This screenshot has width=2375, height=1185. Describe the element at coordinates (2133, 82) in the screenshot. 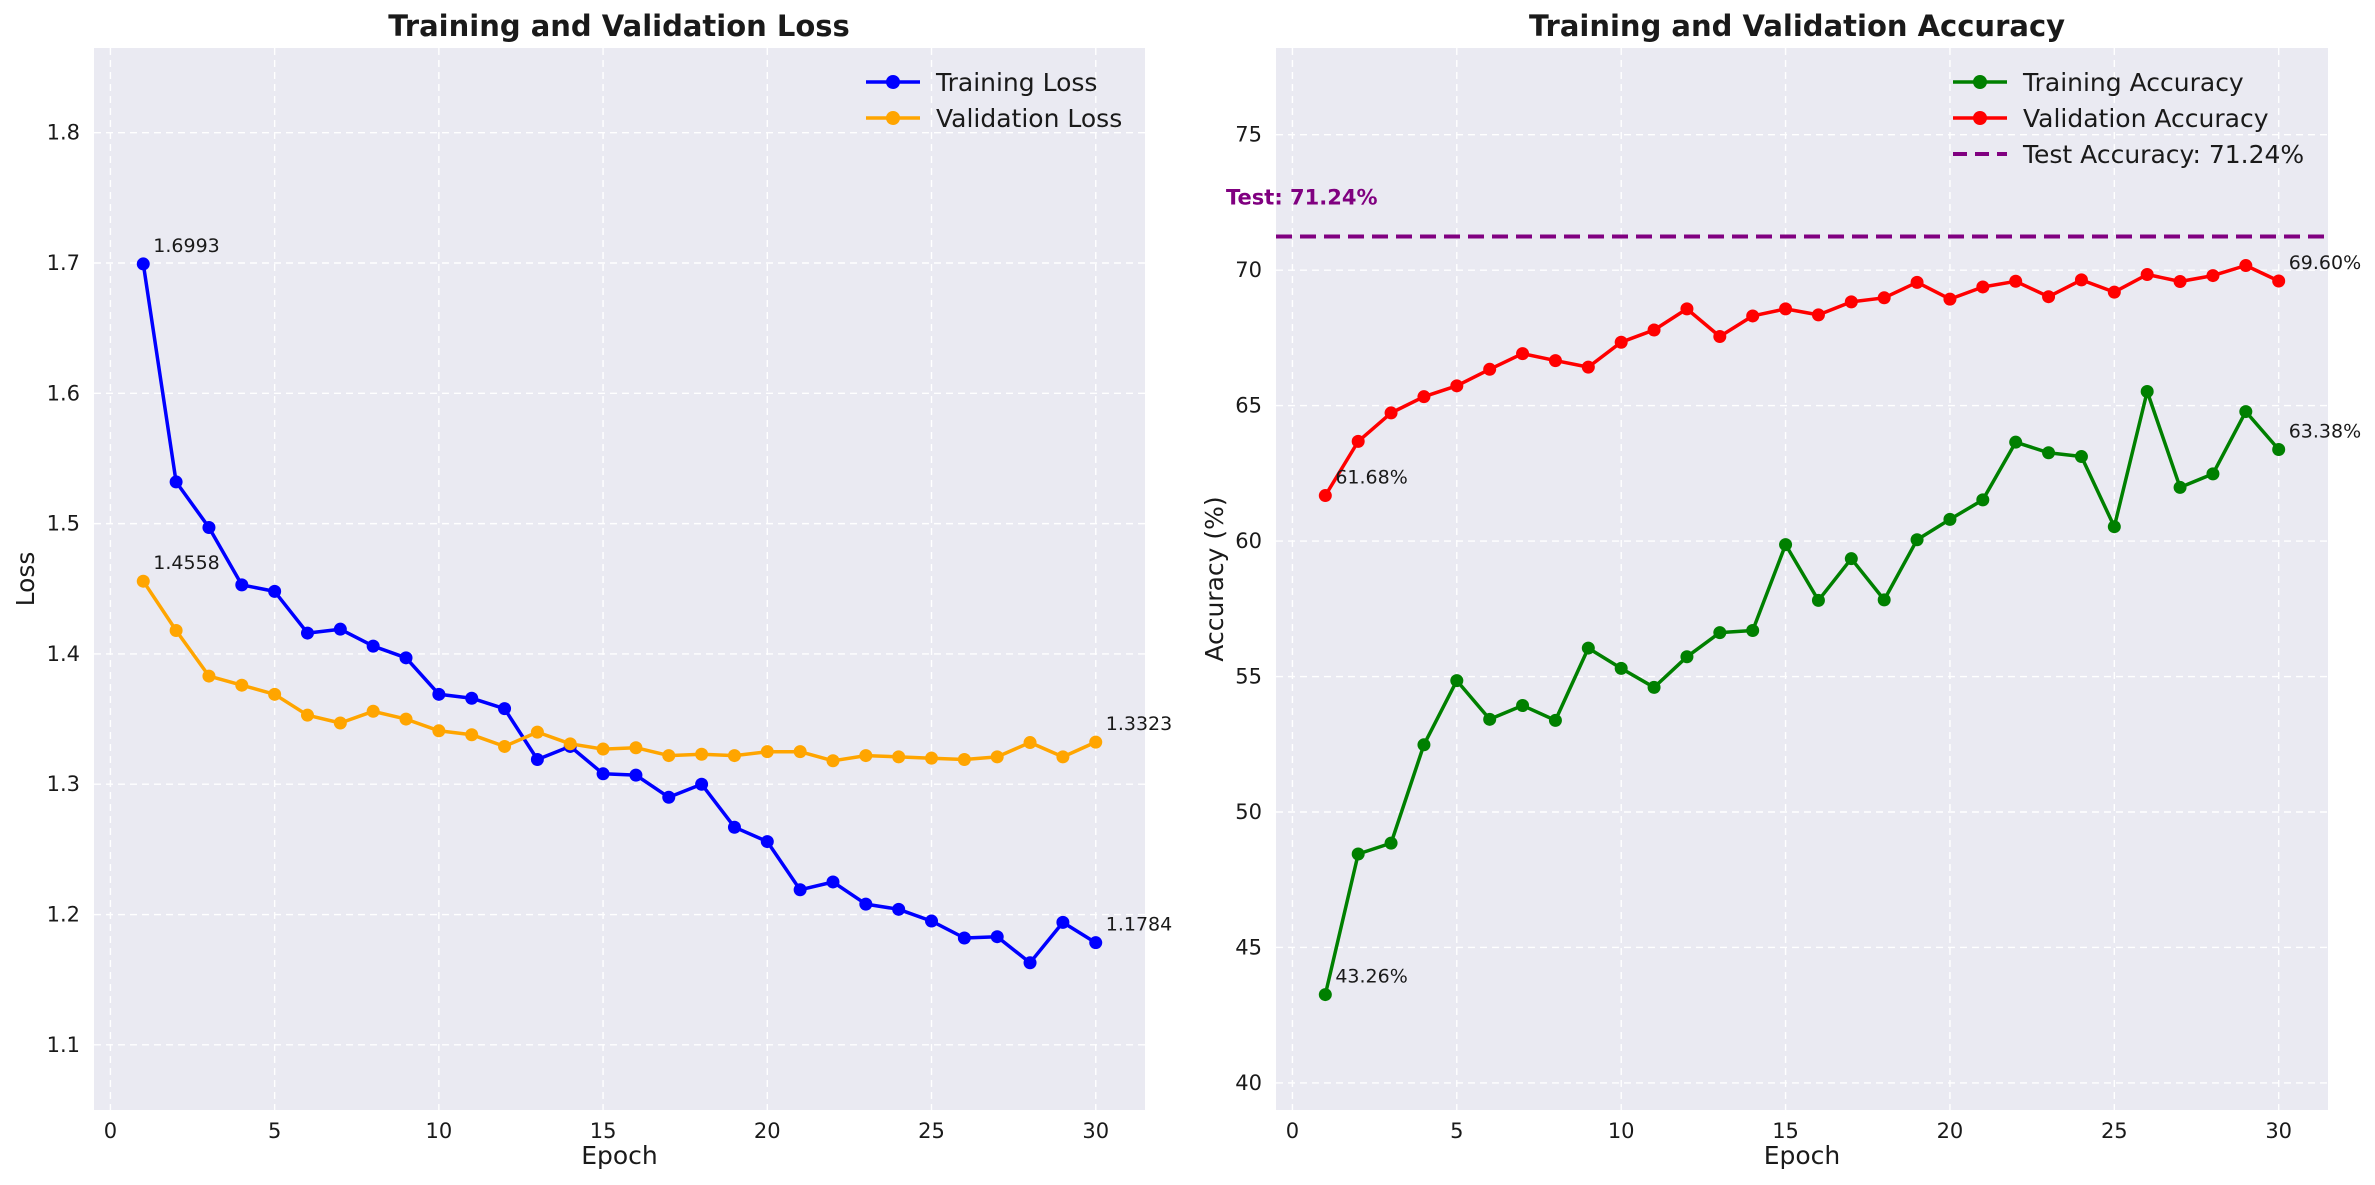

I see `legend-label: Training Accuracy` at that location.